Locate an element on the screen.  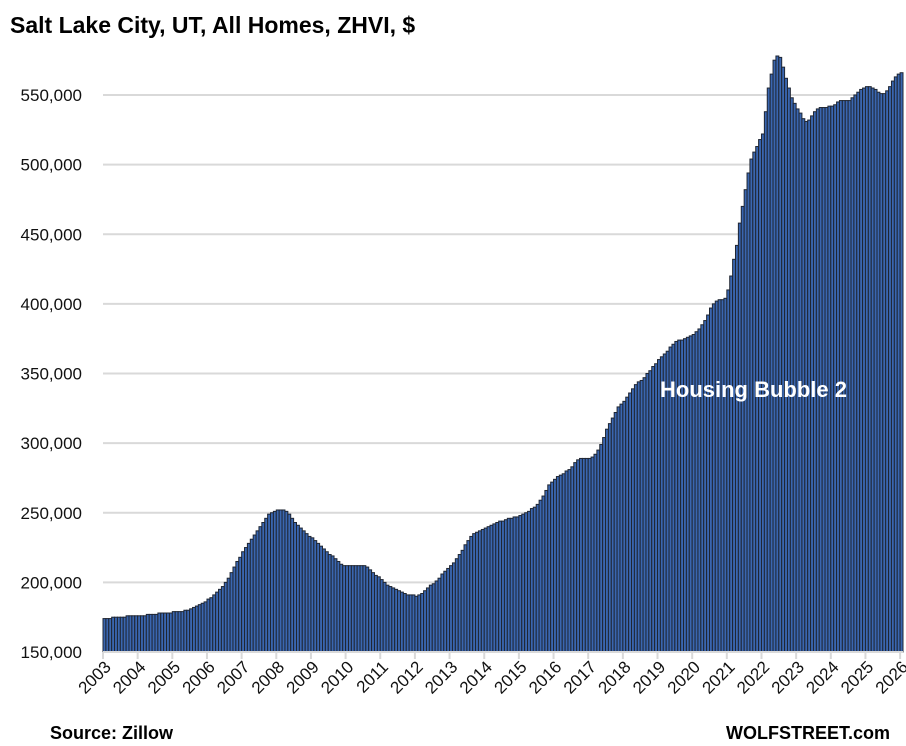
chart-title: Salt Lake City, UT, All Homes, ZHVI, $ is located at coordinates (212, 25).